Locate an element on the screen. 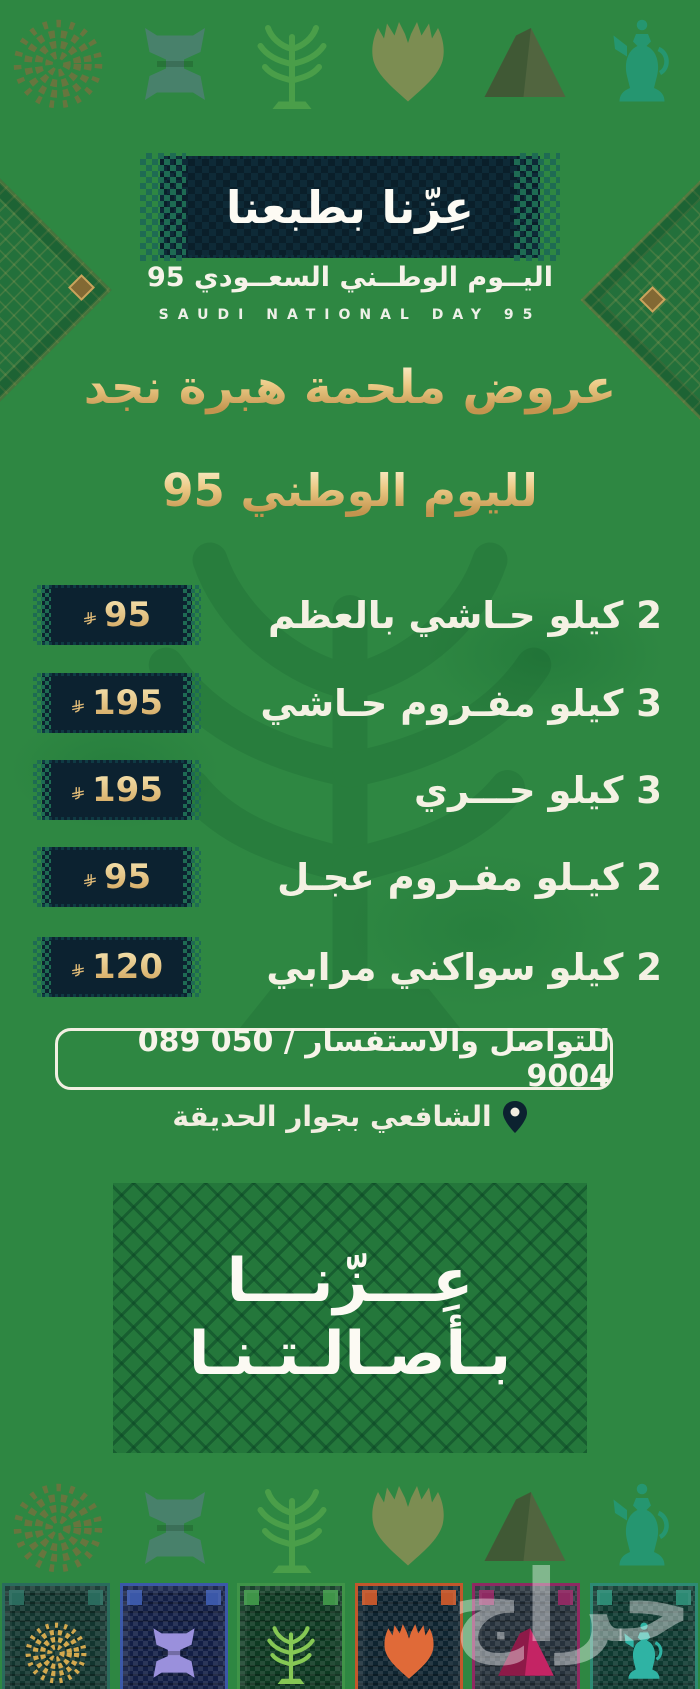 Image resolution: width=700 pixels, height=1689 pixels. location-line: الشافعي بجوار الحديقة is located at coordinates (350, 1116).